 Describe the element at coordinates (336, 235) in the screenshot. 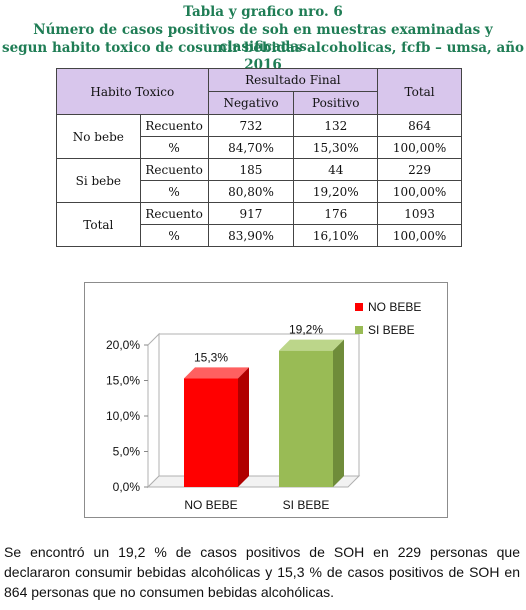

I see `positivo-cell: 16,10%` at that location.